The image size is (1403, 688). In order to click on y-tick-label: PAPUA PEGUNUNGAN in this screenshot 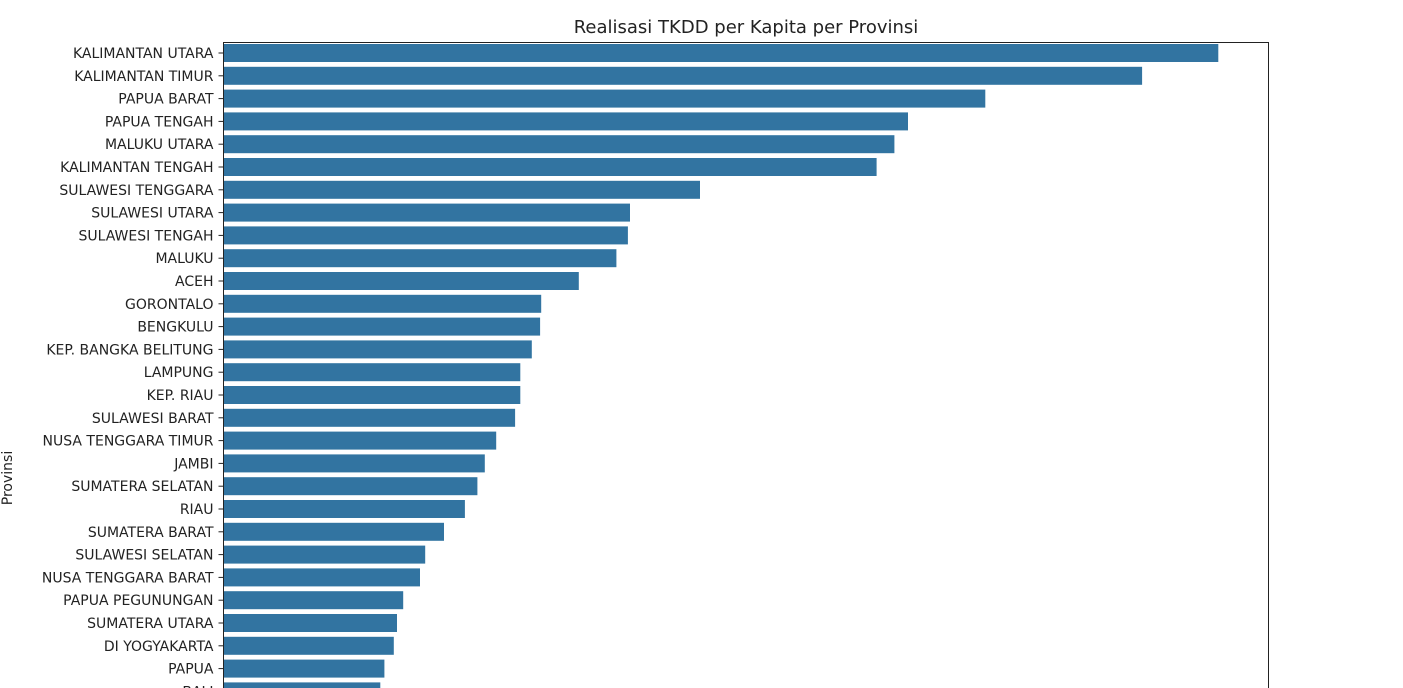, I will do `click(138, 601)`.